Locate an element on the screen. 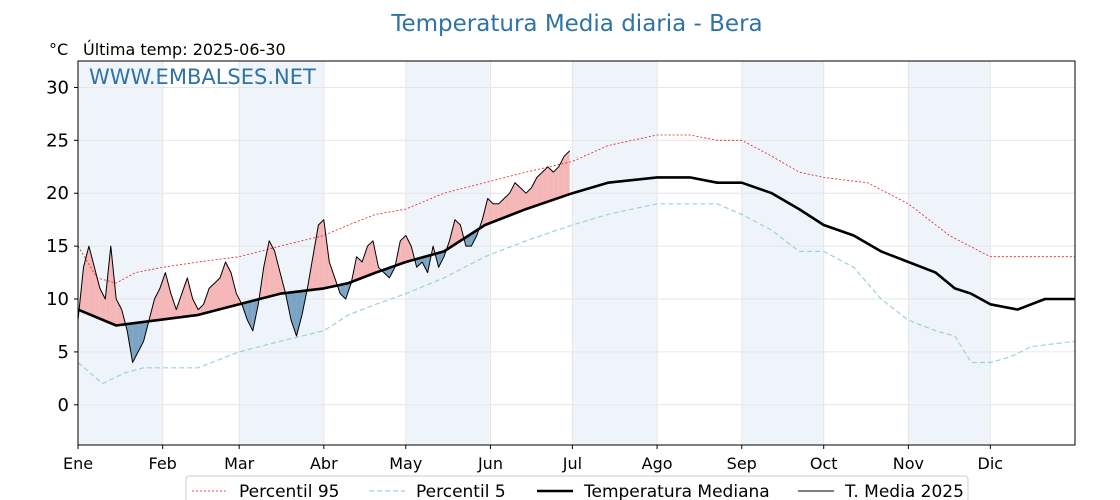 The height and width of the screenshot is (500, 1120). x-tick-label-Ene: Ene is located at coordinates (78, 463).